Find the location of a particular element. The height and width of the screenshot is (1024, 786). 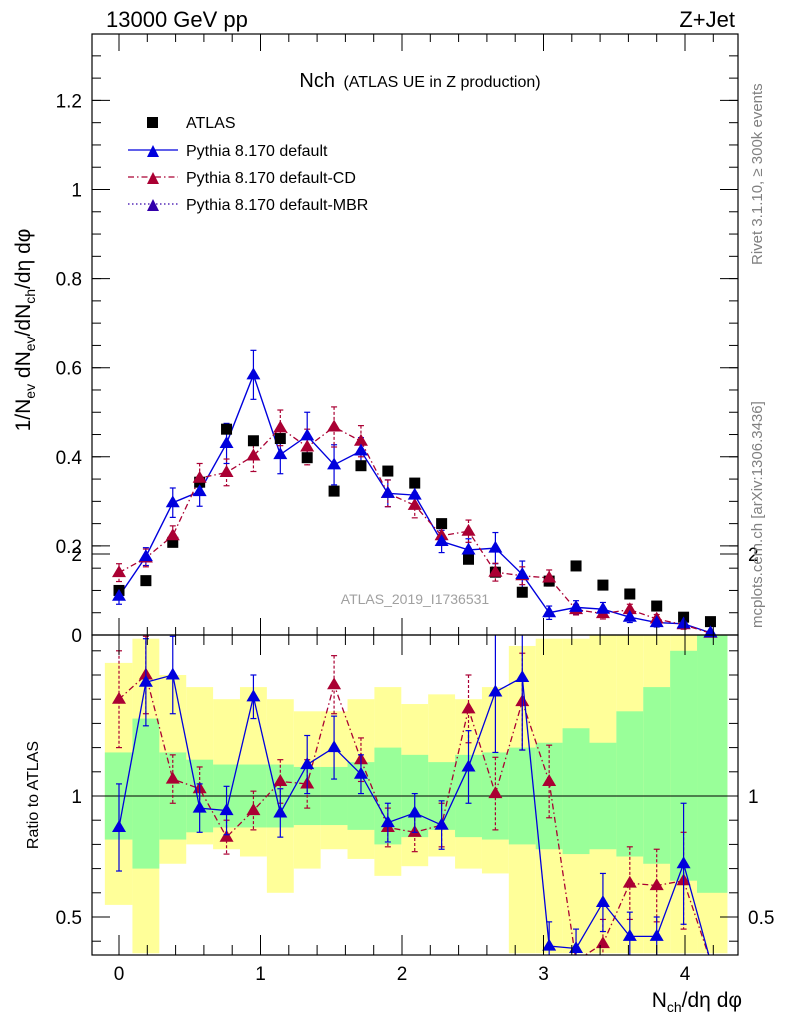

side-label-rivet: Rivet 3.1.10, ≥ 300k events is located at coordinates (757, 174).